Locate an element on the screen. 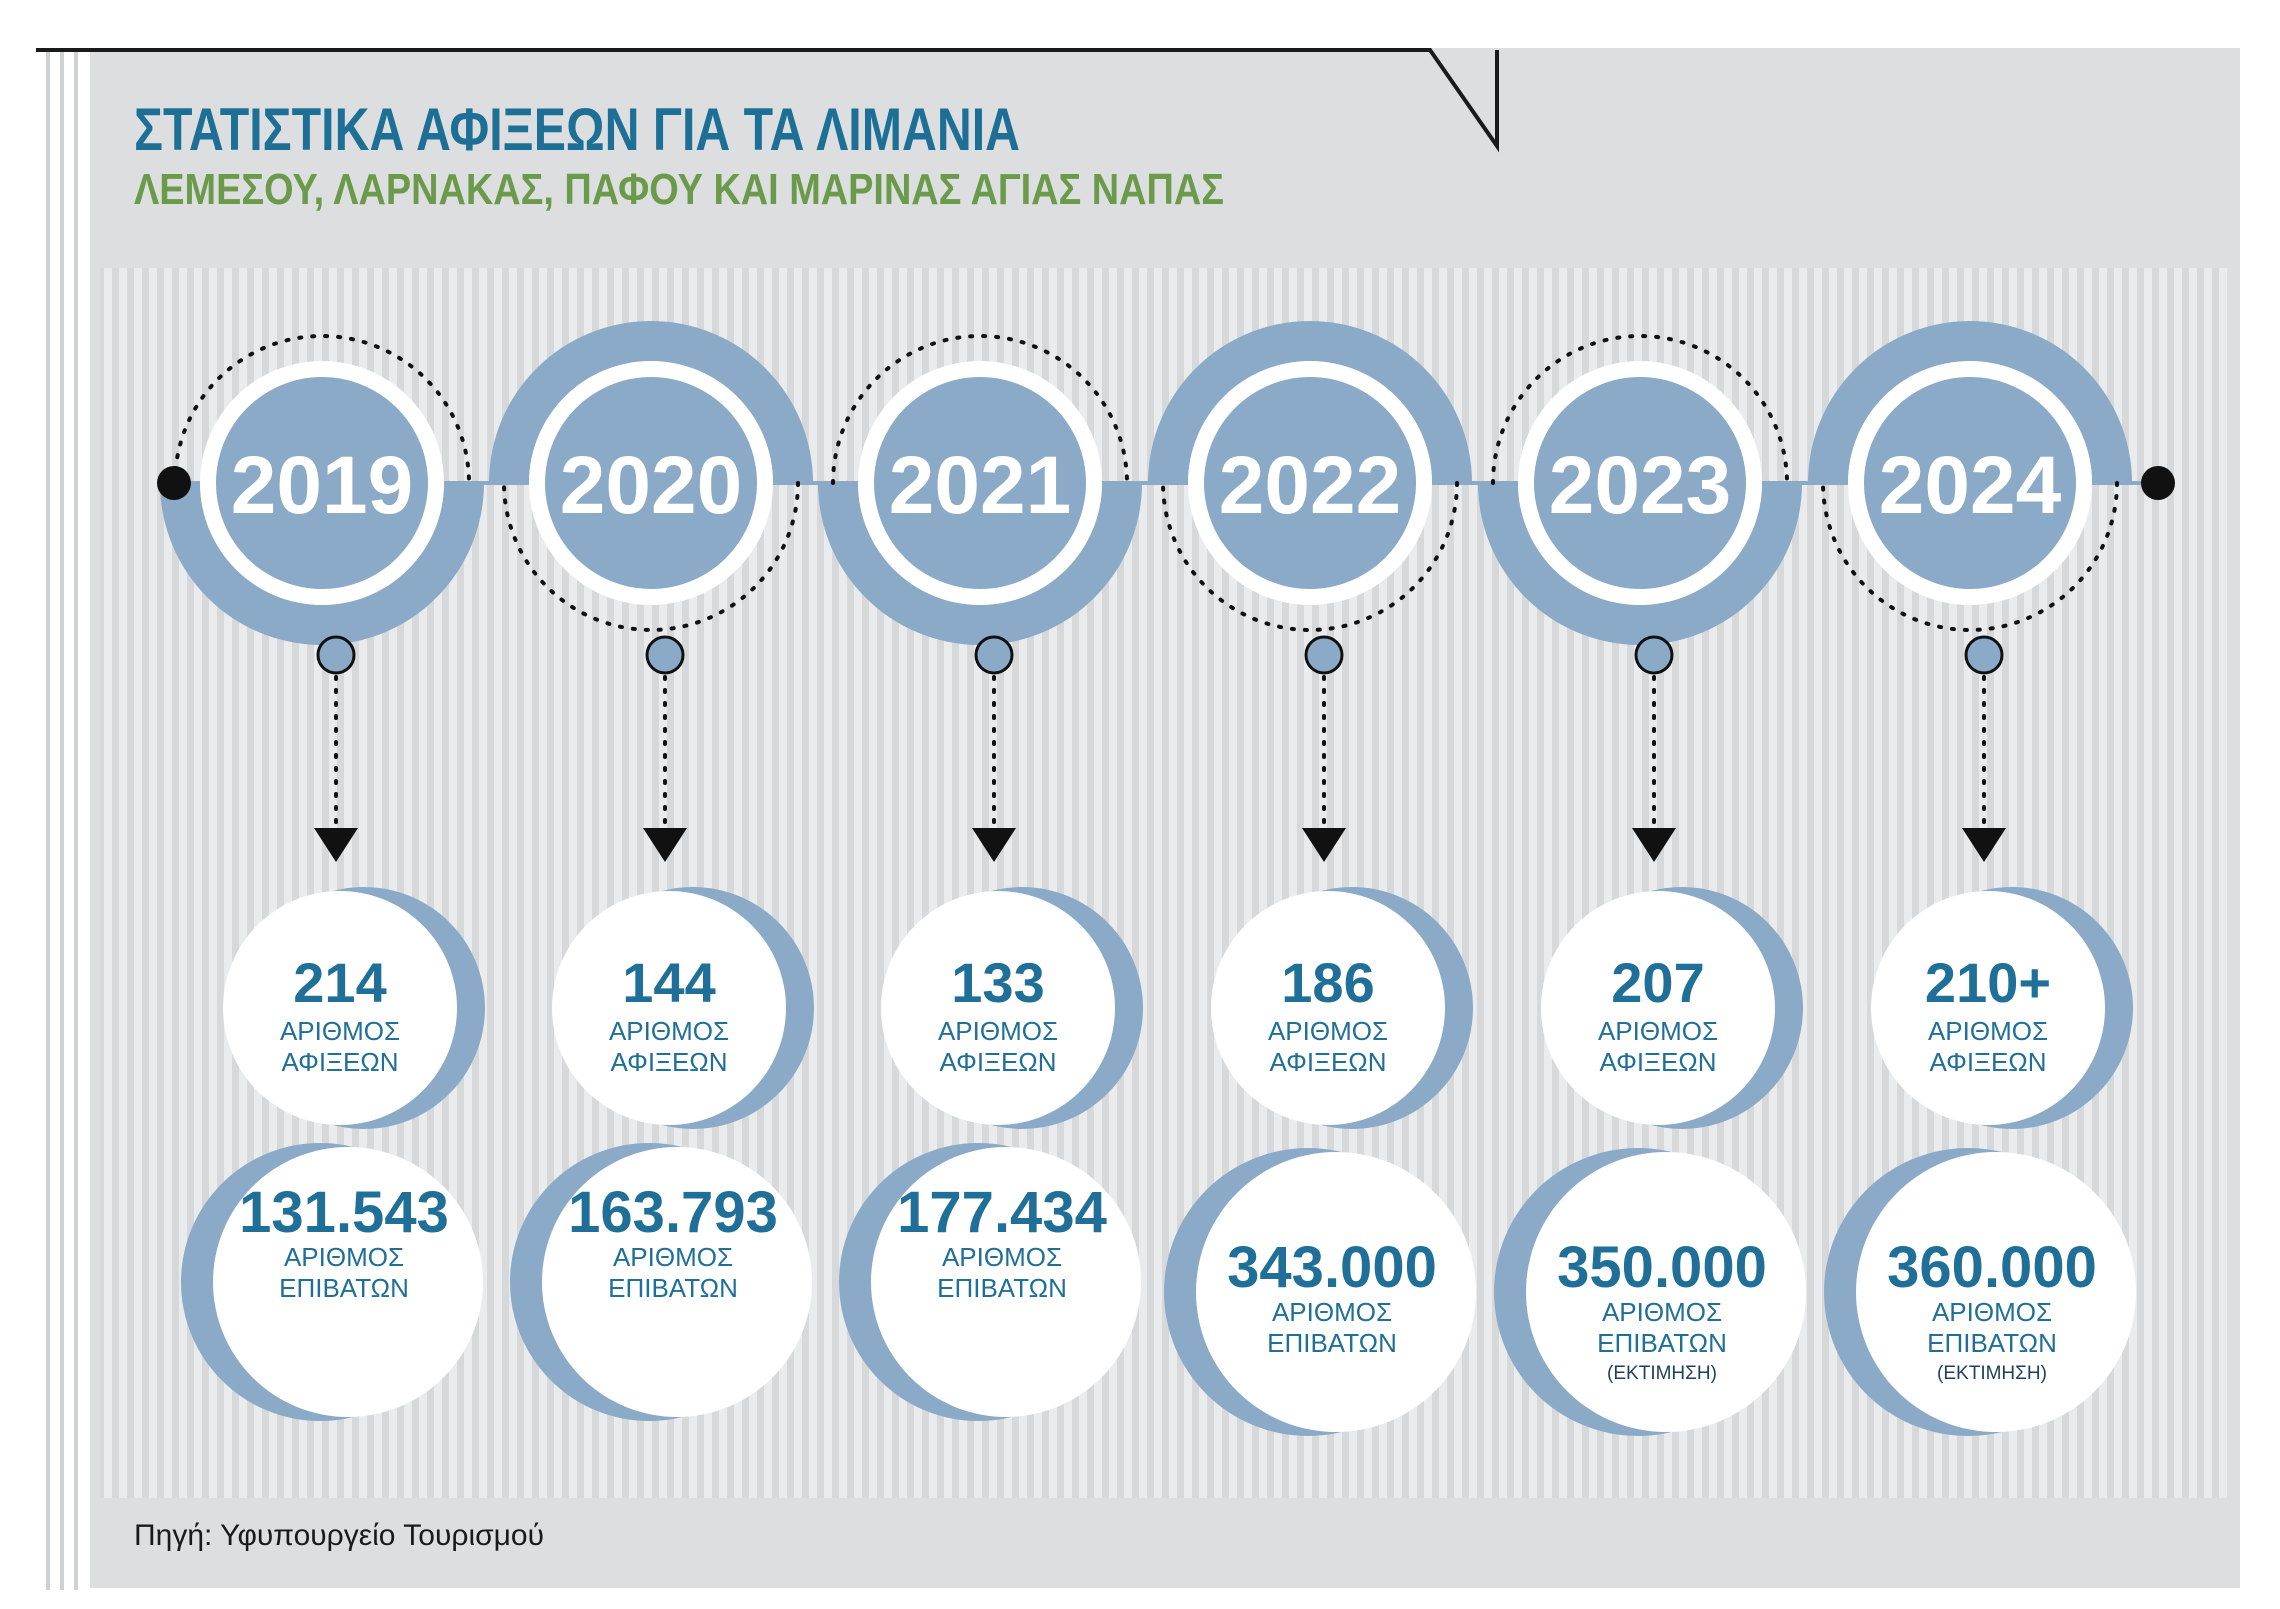 The image size is (2280, 1609). passengers-value: 177.434 is located at coordinates (1002, 1212).